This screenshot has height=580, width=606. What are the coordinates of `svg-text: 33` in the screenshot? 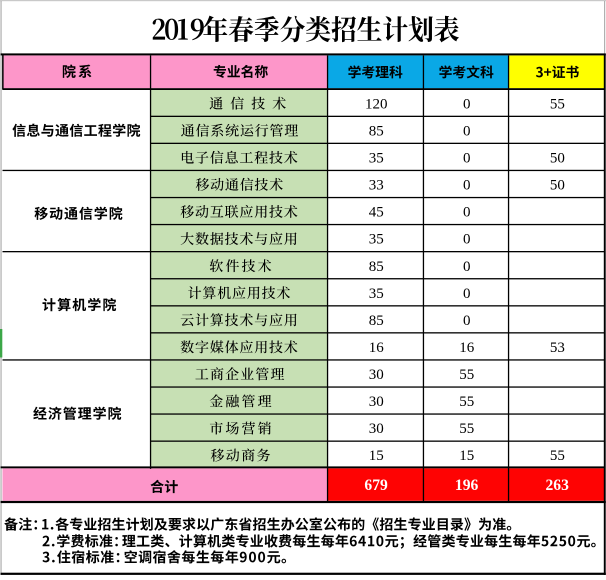 It's located at (376, 186).